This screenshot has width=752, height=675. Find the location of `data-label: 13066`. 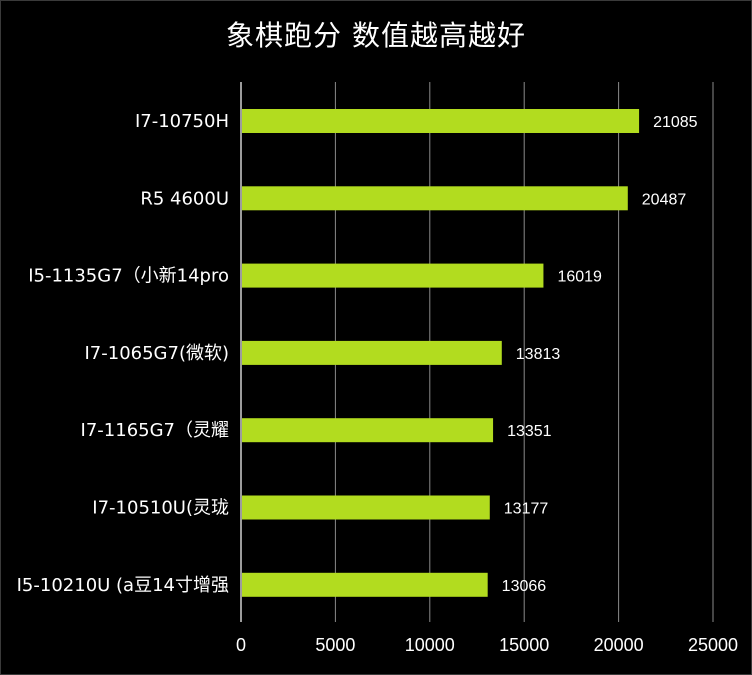

data-label: 13066 is located at coordinates (524, 586).